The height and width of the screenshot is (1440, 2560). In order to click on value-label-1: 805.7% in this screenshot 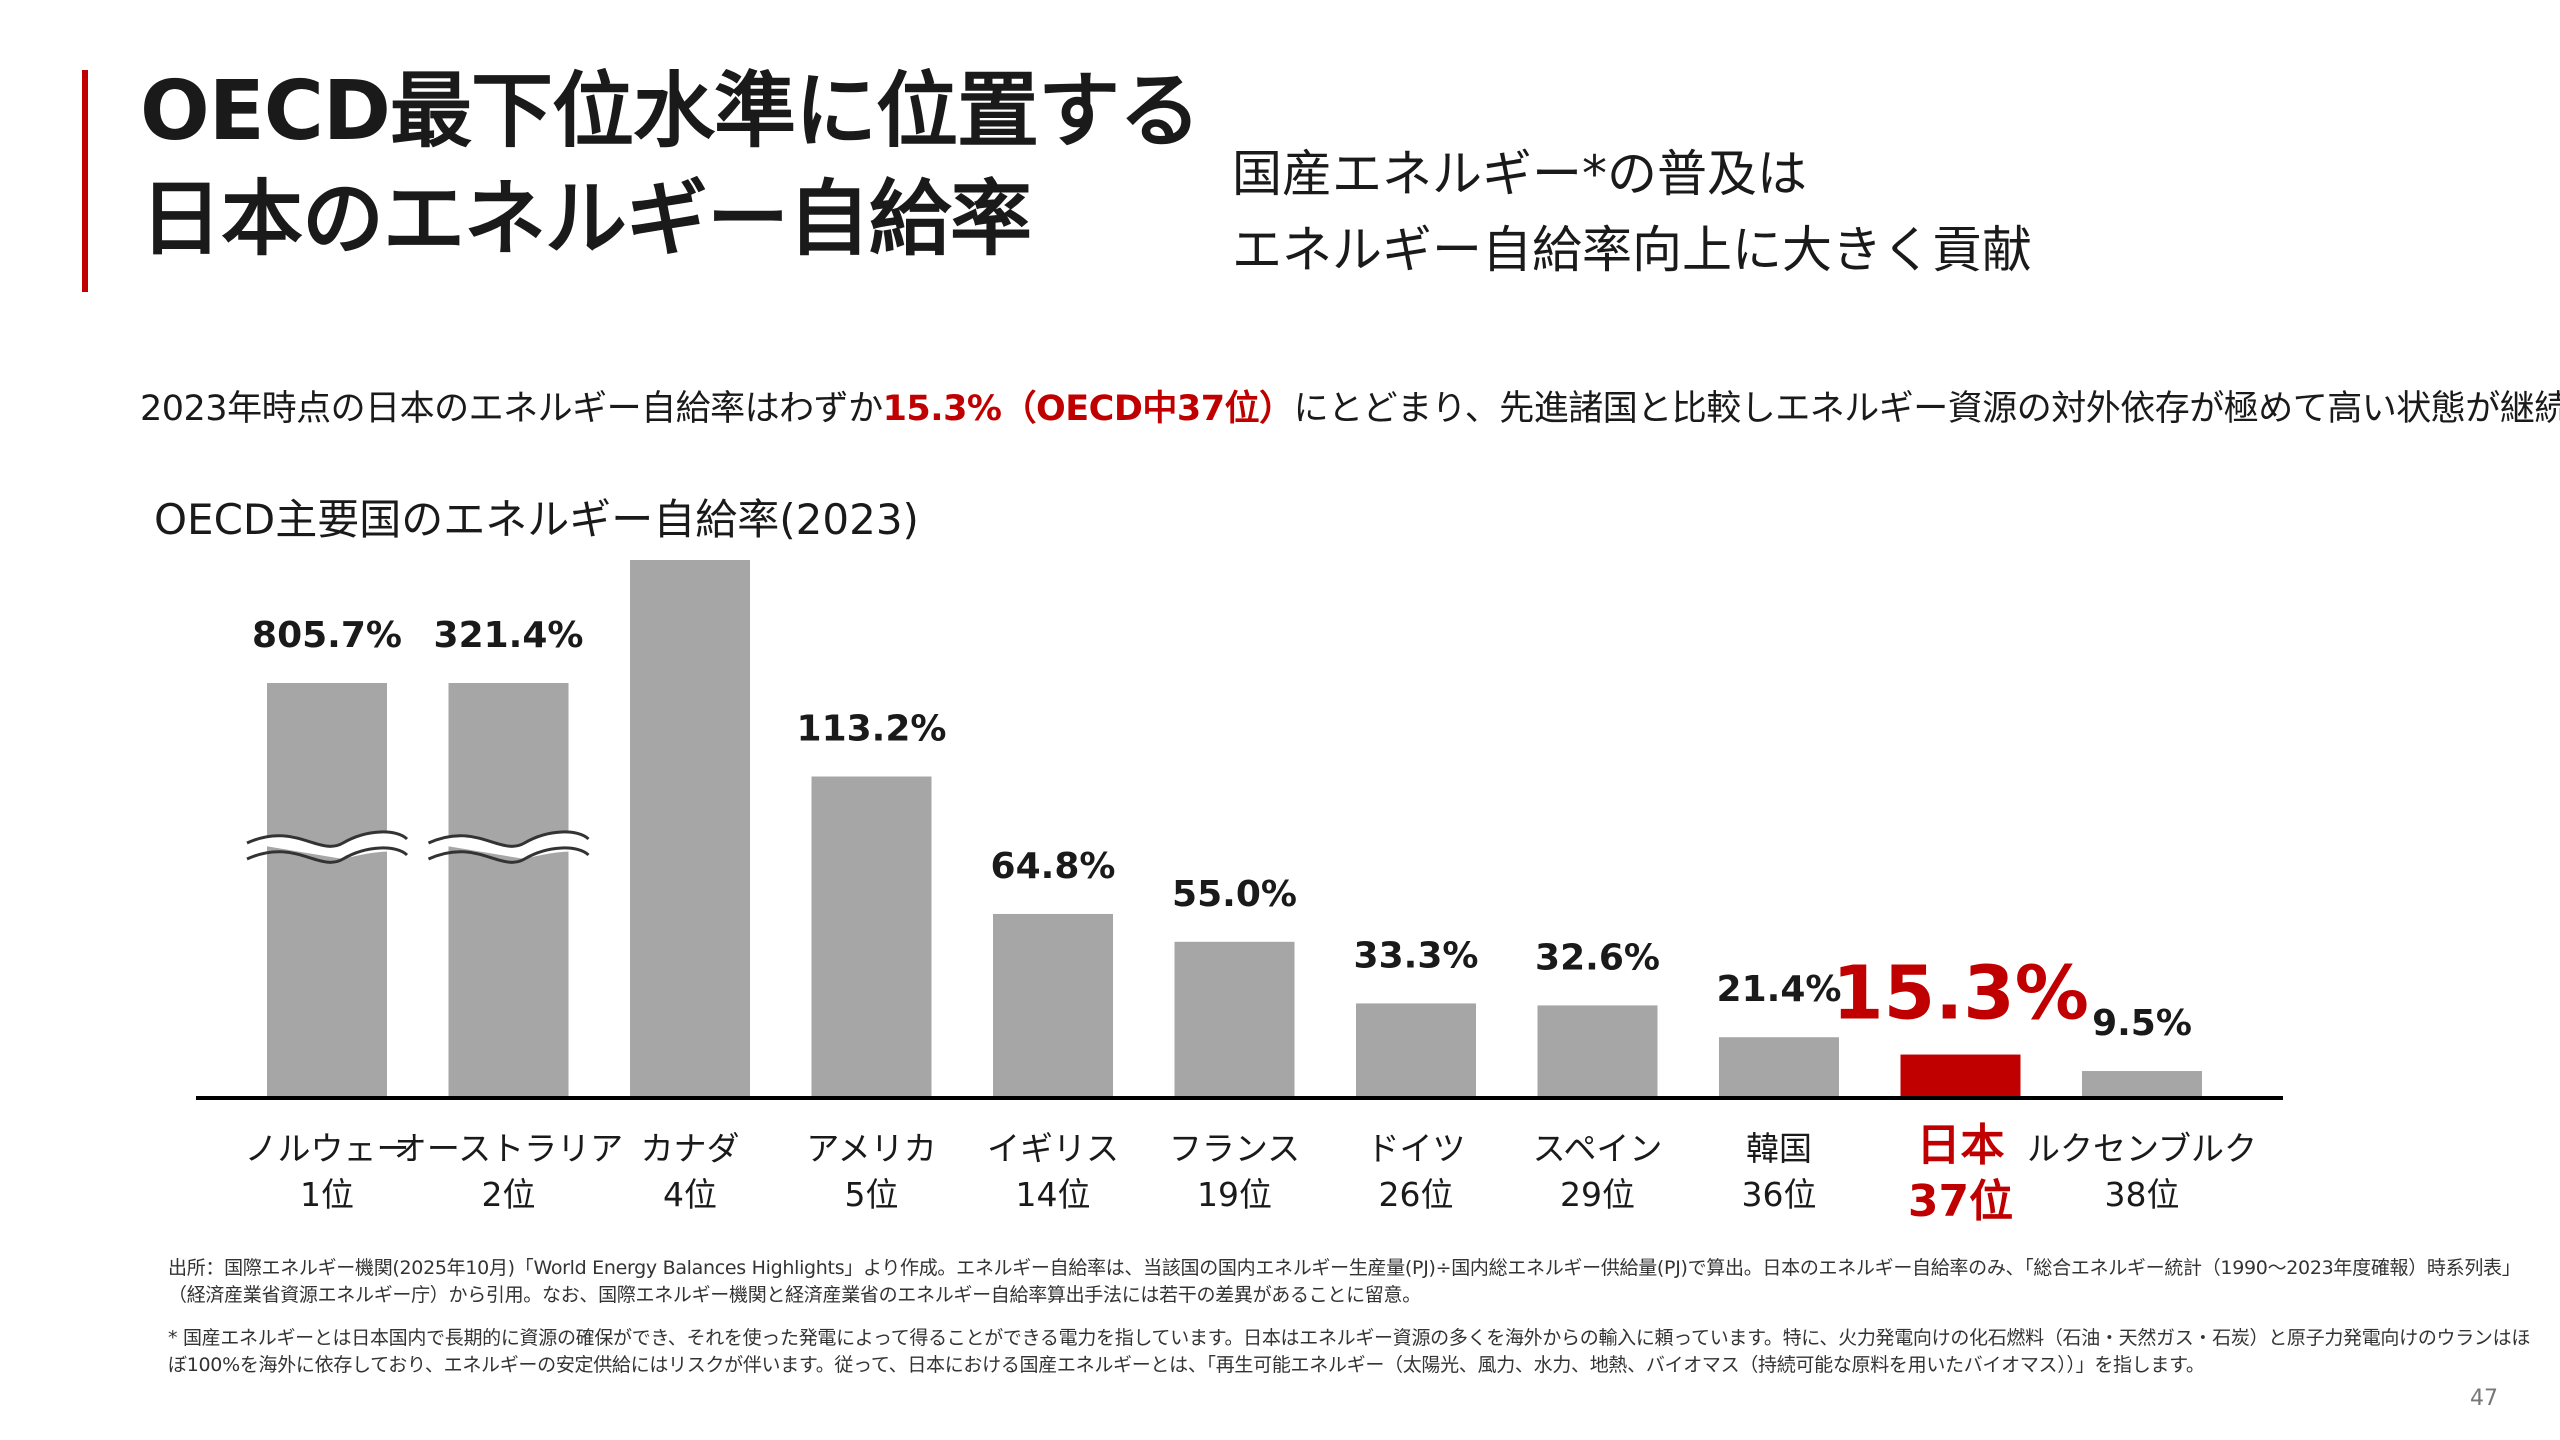, I will do `click(327, 635)`.